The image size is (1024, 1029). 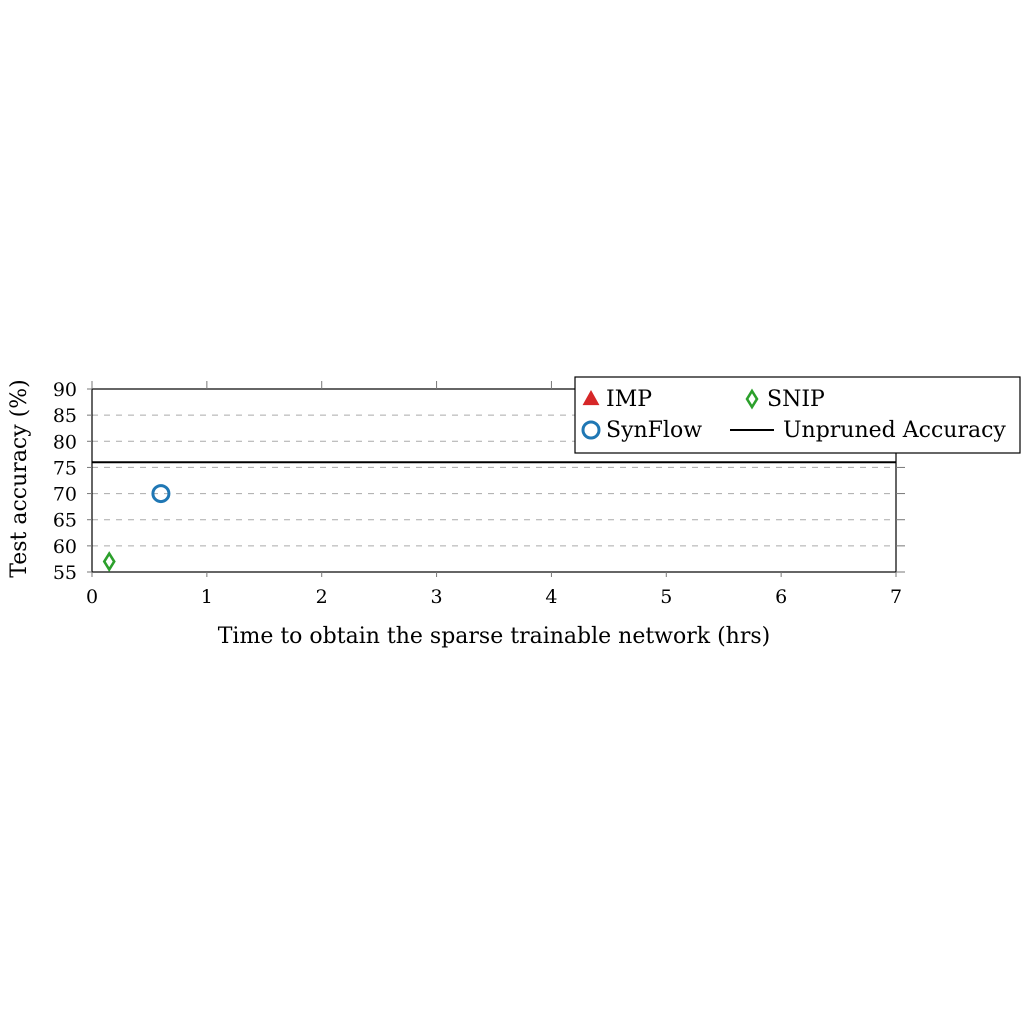 What do you see at coordinates (322, 597) in the screenshot?
I see `x-tick-label: 2` at bounding box center [322, 597].